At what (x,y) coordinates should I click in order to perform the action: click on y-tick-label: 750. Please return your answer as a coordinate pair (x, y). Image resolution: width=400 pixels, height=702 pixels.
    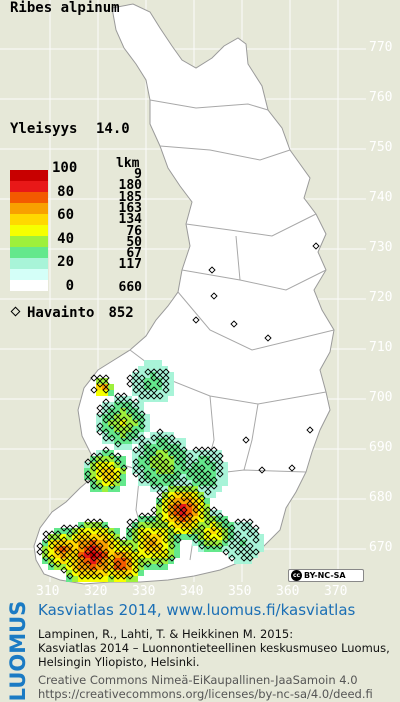
    Looking at the image, I should click on (381, 147).